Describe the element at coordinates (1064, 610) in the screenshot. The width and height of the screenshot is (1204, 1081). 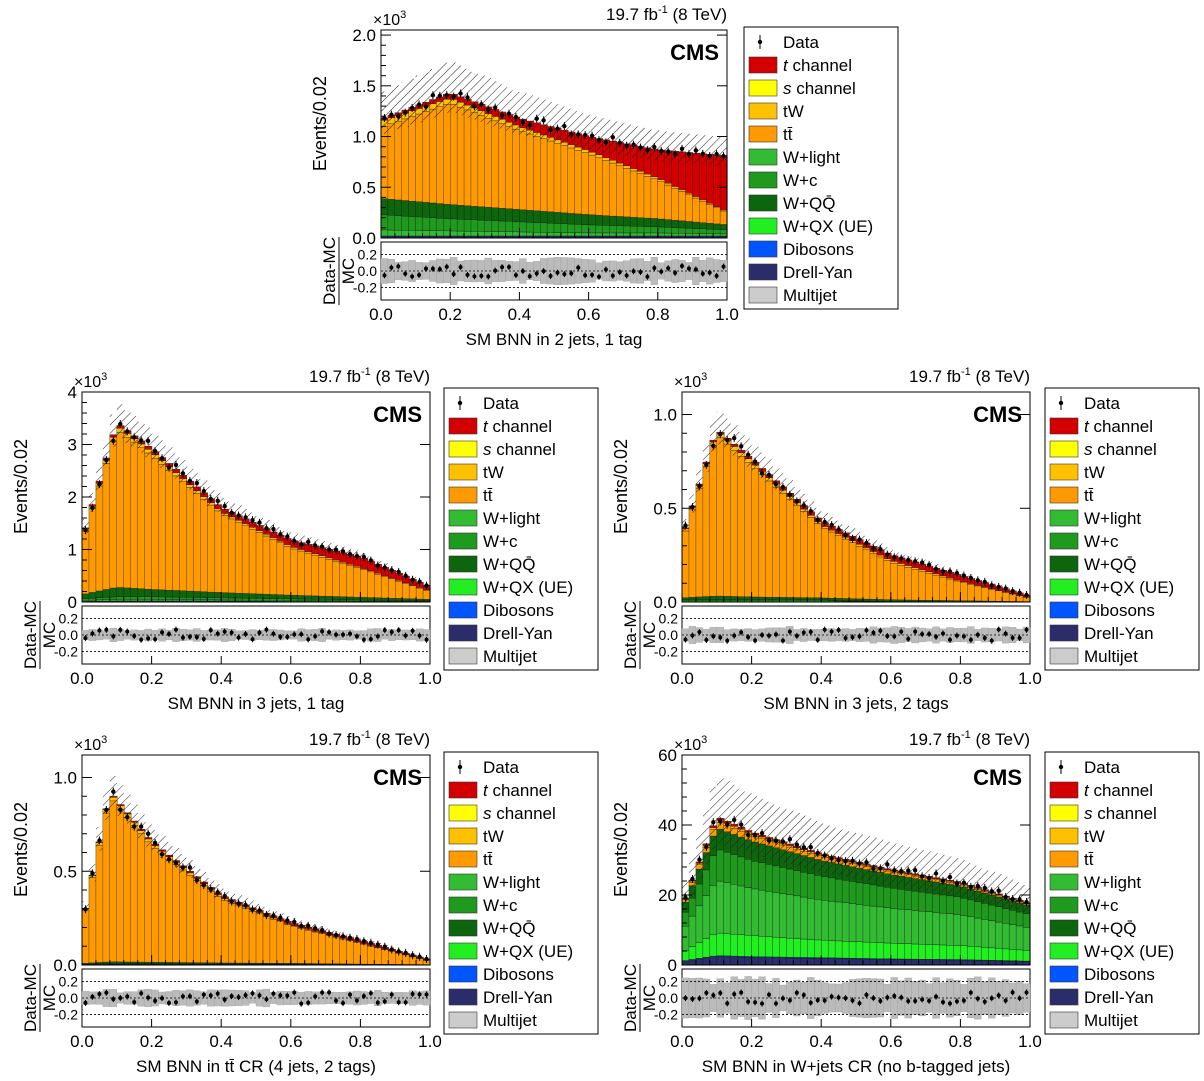
I see `legend-swatch-dib` at that location.